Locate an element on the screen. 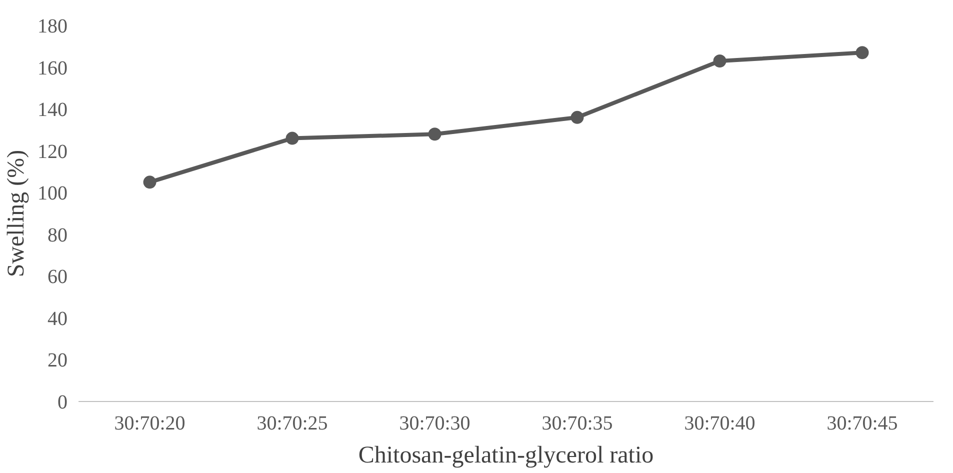 The height and width of the screenshot is (473, 953). y-tick-label: 20 is located at coordinates (58, 361).